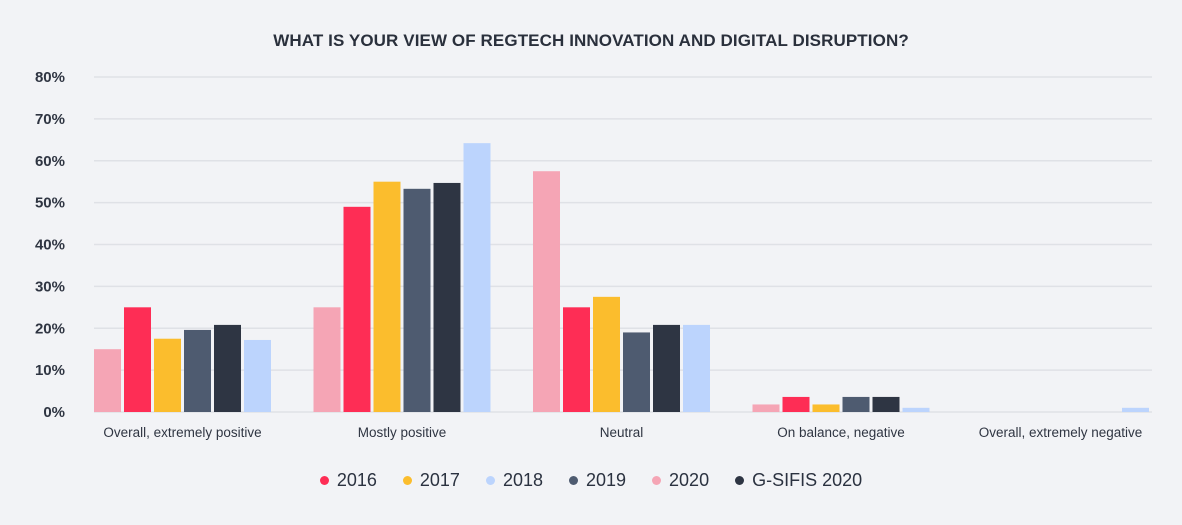  I want to click on y-axis-ticks: 0% 10% 20% 30% 40% 50% 60% 70% 80%, so click(50, 245).